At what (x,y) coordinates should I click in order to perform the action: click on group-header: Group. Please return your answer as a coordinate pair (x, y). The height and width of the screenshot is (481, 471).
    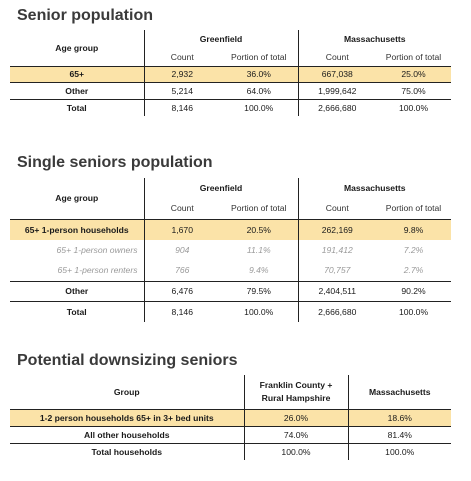
    Looking at the image, I should click on (126, 391).